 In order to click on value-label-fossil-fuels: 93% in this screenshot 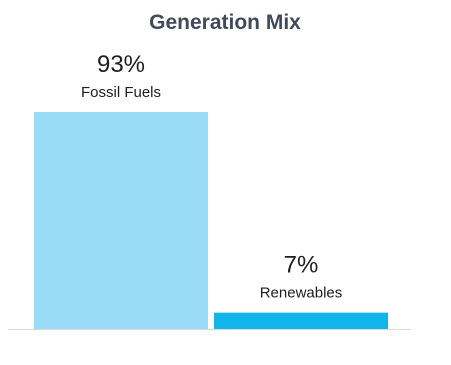, I will do `click(121, 64)`.